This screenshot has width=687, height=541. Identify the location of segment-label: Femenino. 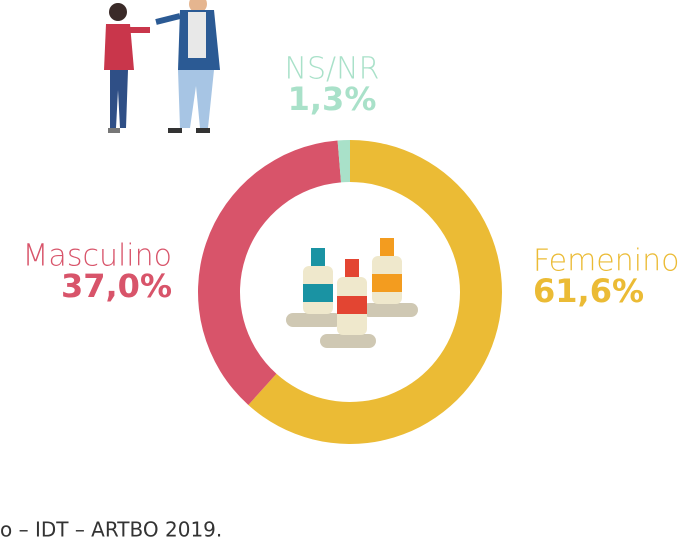
(606, 261).